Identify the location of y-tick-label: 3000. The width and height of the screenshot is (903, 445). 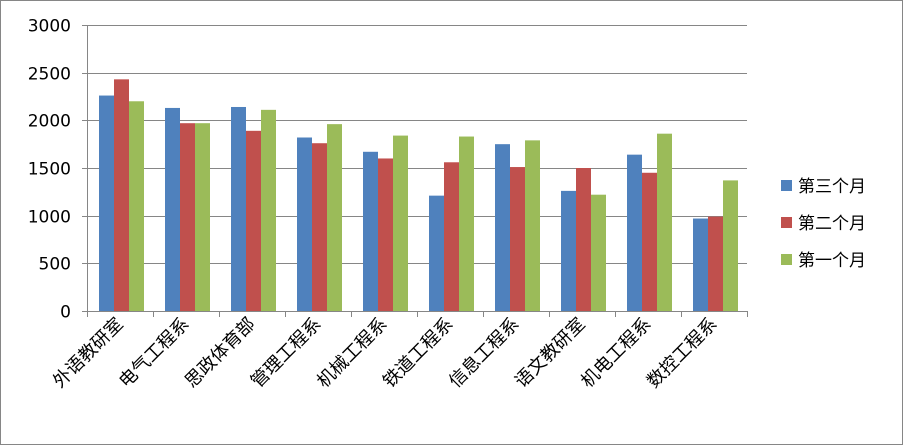
(49, 27).